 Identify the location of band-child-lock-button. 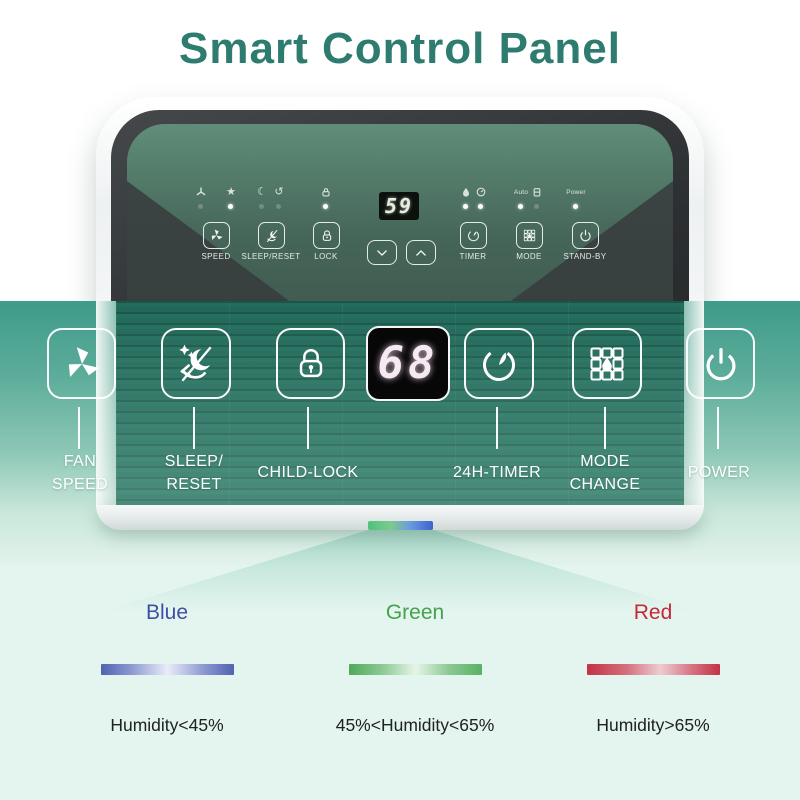
(310, 363).